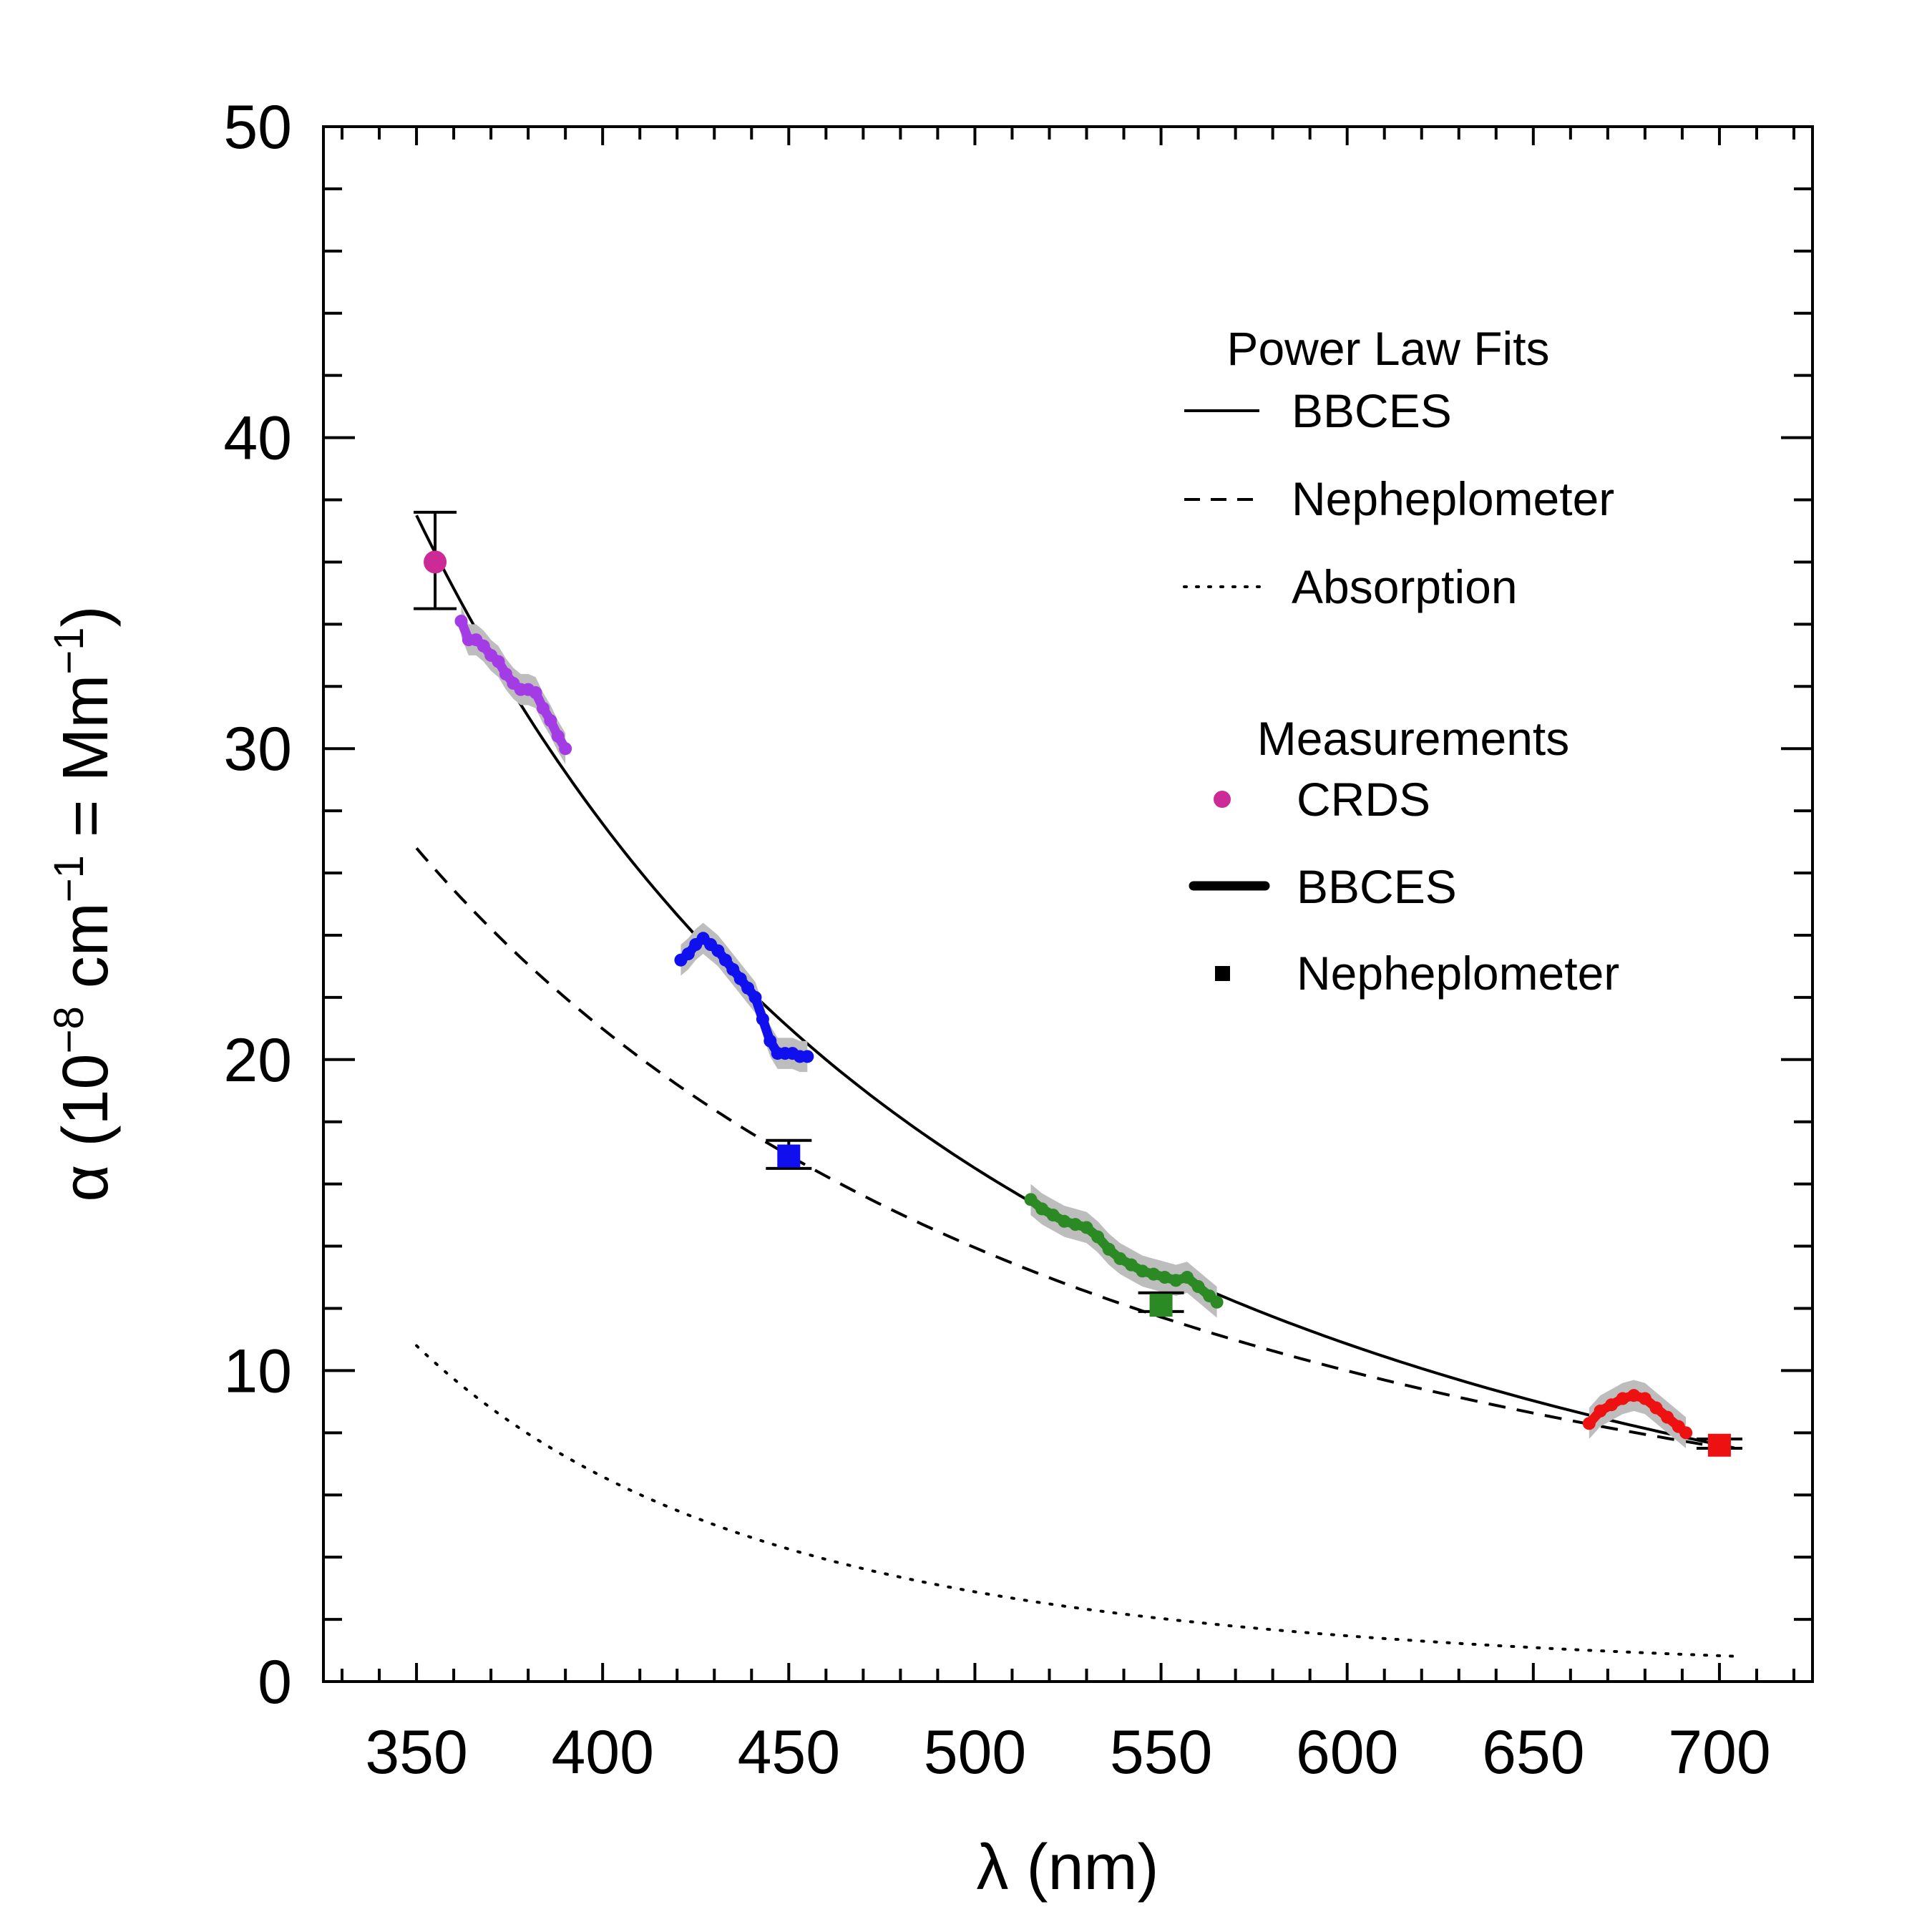  I want to click on x-tick-label: 500, so click(975, 1752).